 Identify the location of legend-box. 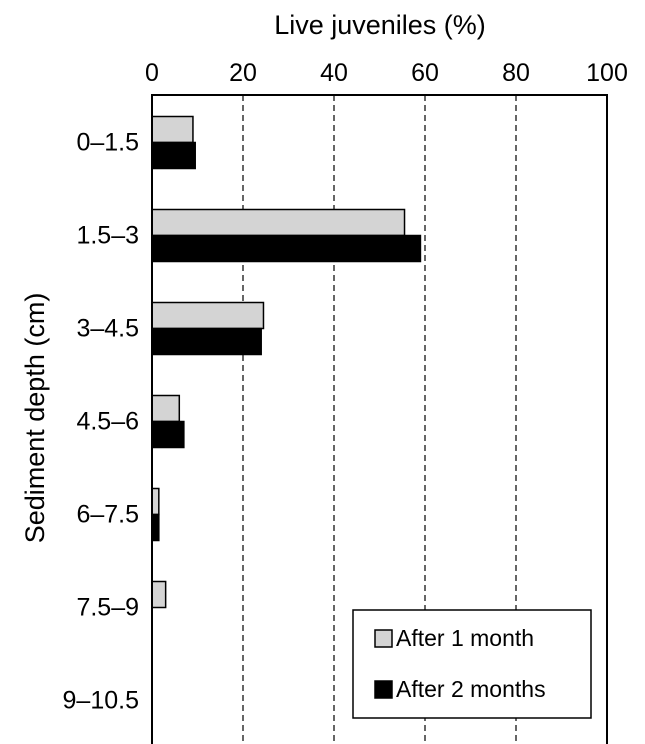
(472, 664).